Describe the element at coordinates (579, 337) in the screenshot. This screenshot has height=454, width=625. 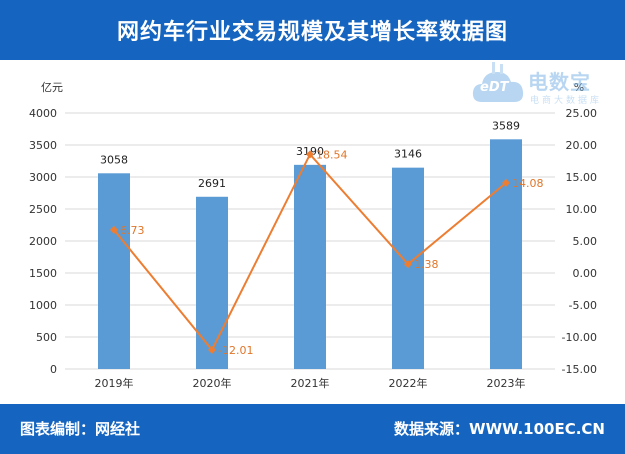
I see `y2-tick-label: -10.00` at that location.